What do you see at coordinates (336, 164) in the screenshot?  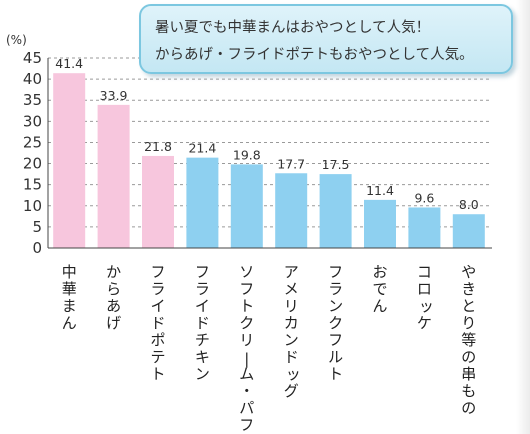 I see `data-label-7: 17.5` at bounding box center [336, 164].